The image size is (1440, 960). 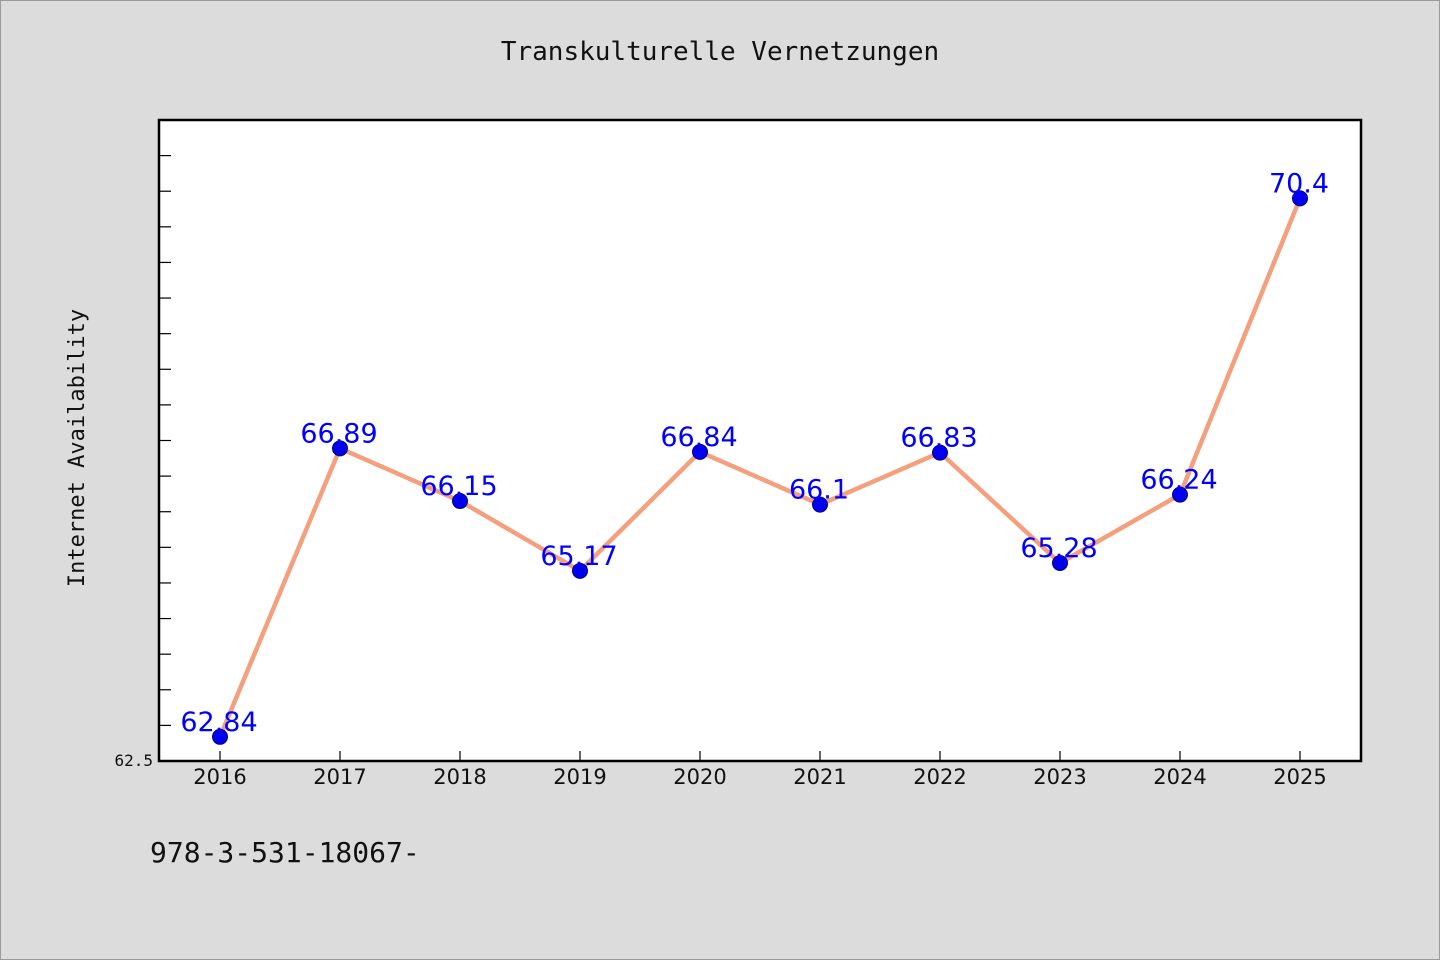 I want to click on x-tick-label: 2019, so click(x=579, y=777).